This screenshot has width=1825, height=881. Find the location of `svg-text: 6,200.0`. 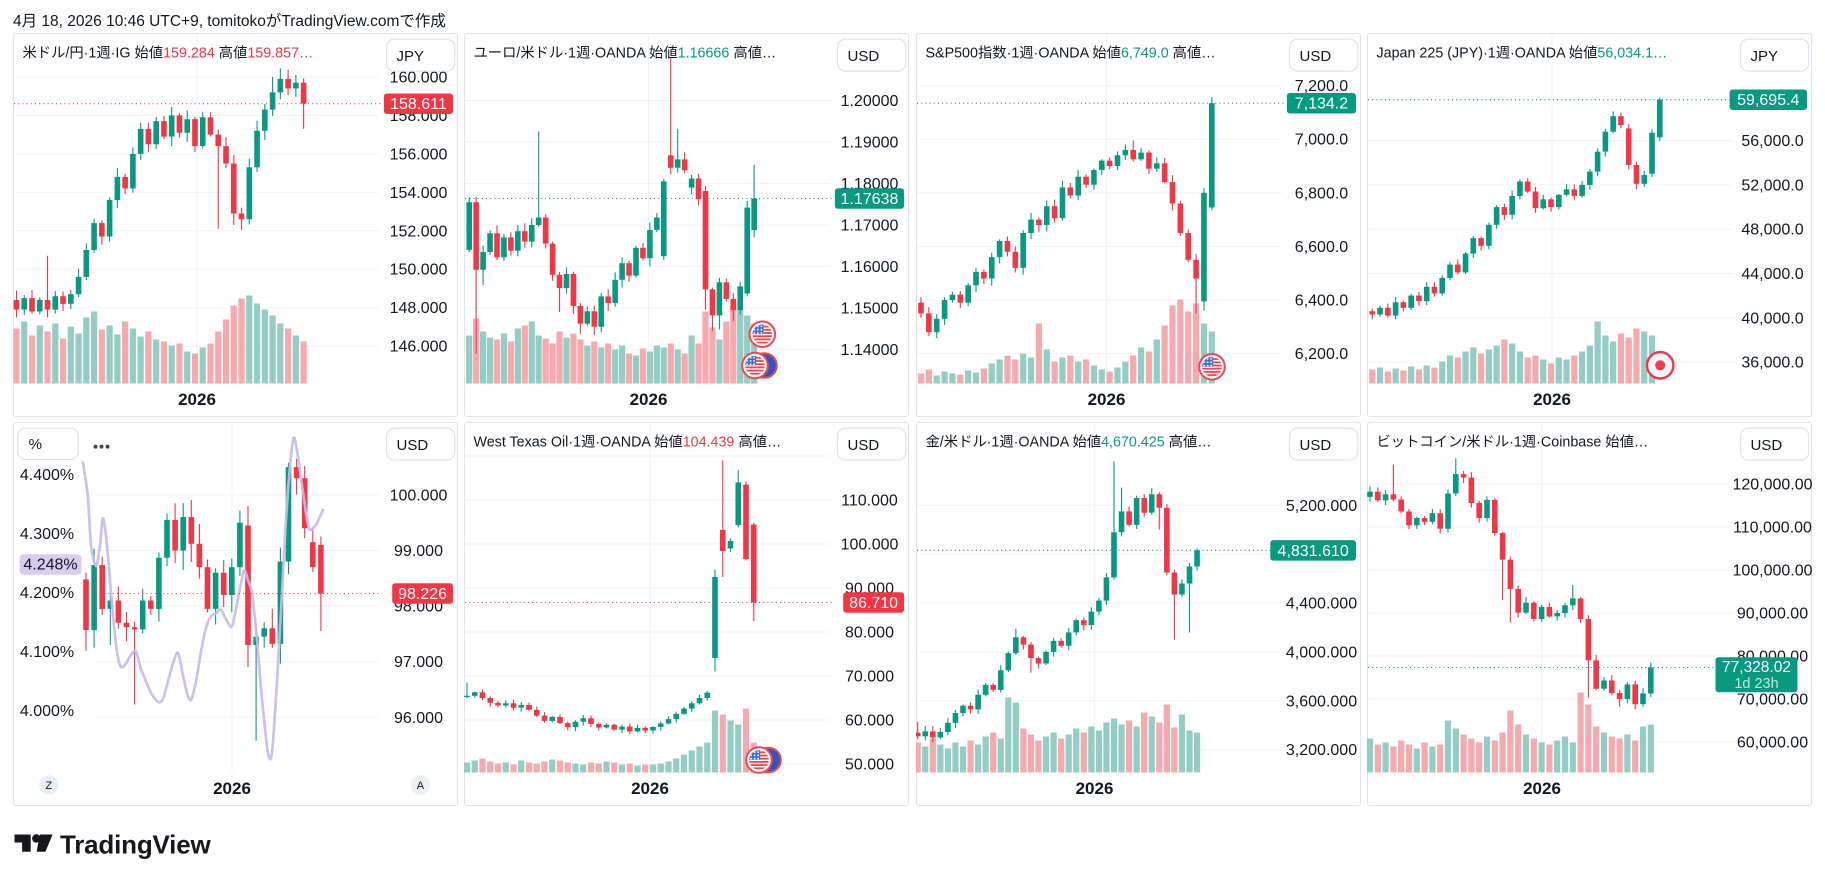

svg-text: 6,200.0 is located at coordinates (1320, 354).